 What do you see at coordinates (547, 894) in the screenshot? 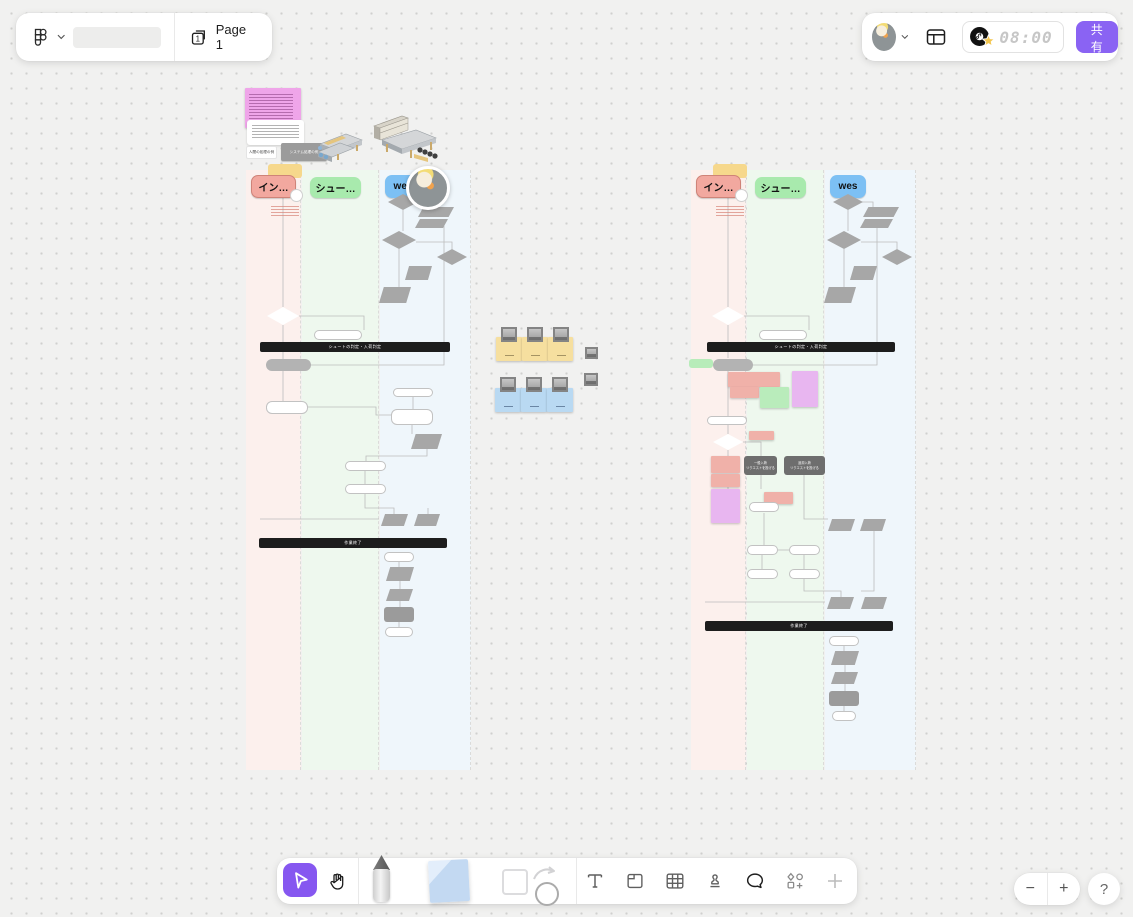
I see `circle-shape-icon` at bounding box center [547, 894].